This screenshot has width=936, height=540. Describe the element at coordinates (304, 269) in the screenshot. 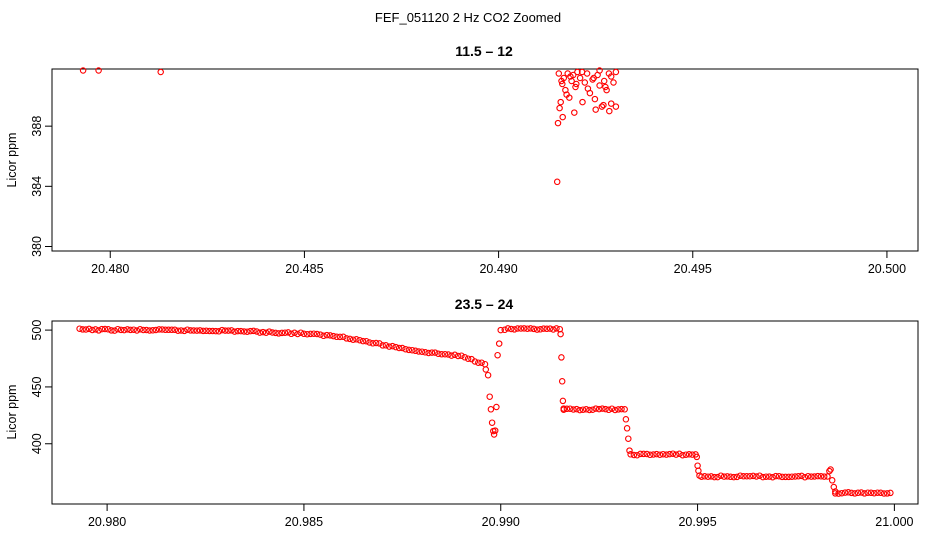

I see `x-tick-label: 20.485` at that location.